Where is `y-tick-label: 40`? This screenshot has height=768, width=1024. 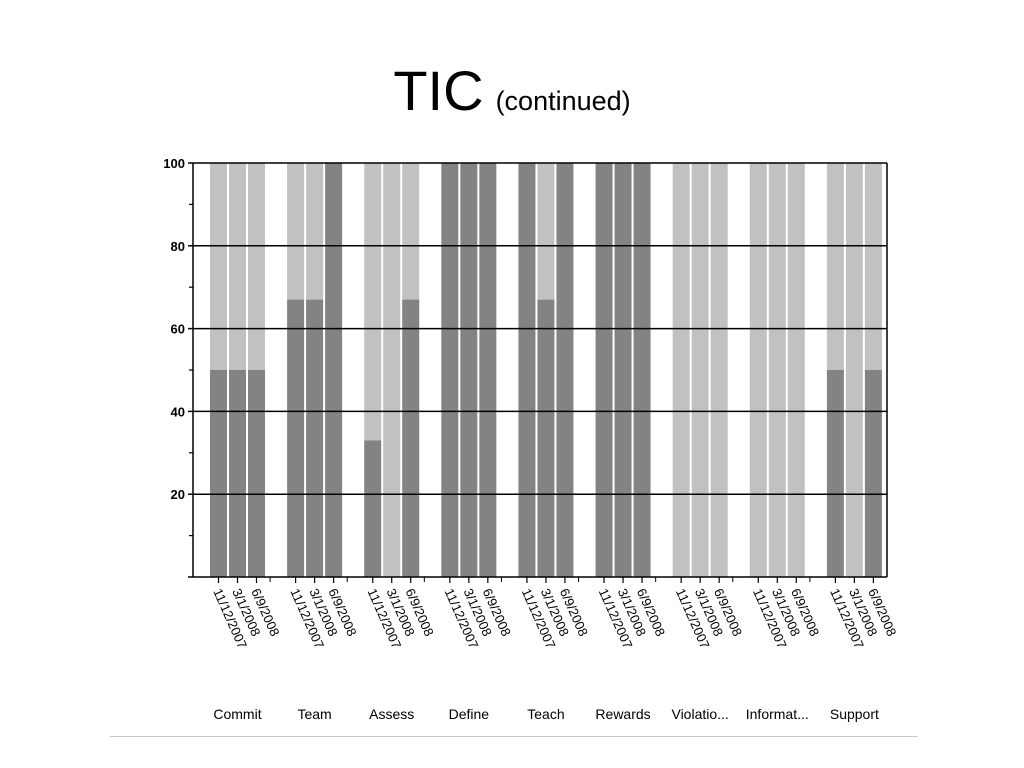
y-tick-label: 40 is located at coordinates (178, 411).